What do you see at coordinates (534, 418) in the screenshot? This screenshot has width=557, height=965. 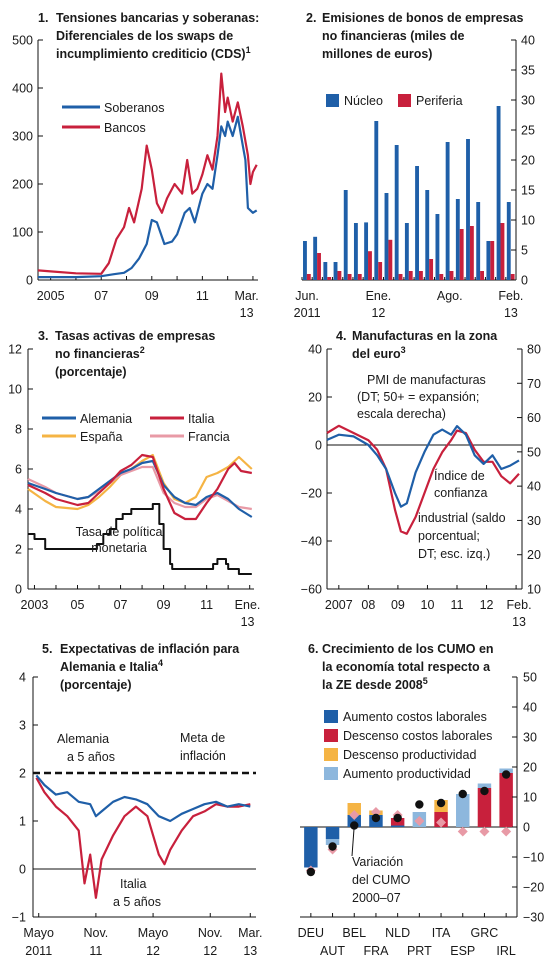 I see `panel-4-y2-tick-label: 60` at bounding box center [534, 418].